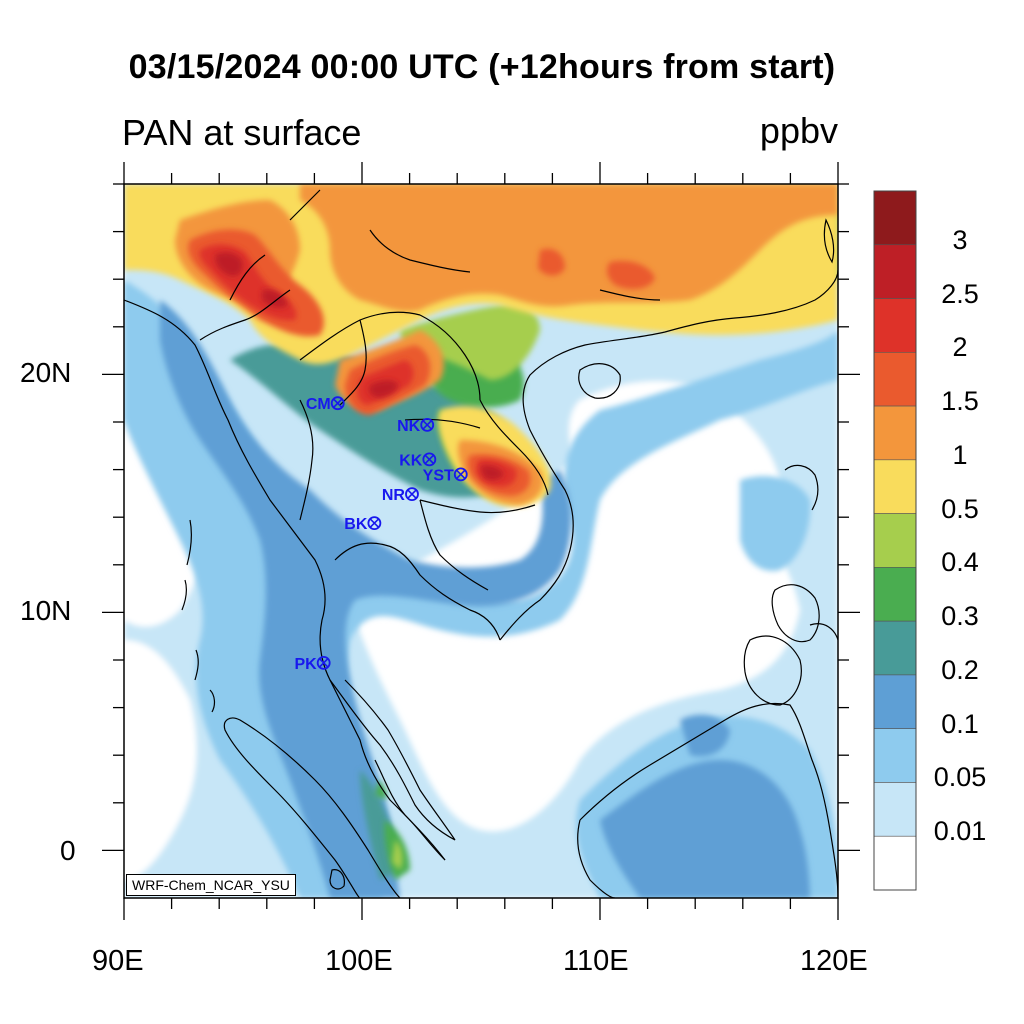 The width and height of the screenshot is (1024, 1024). I want to click on colorbar-label: 0.4, so click(960, 562).